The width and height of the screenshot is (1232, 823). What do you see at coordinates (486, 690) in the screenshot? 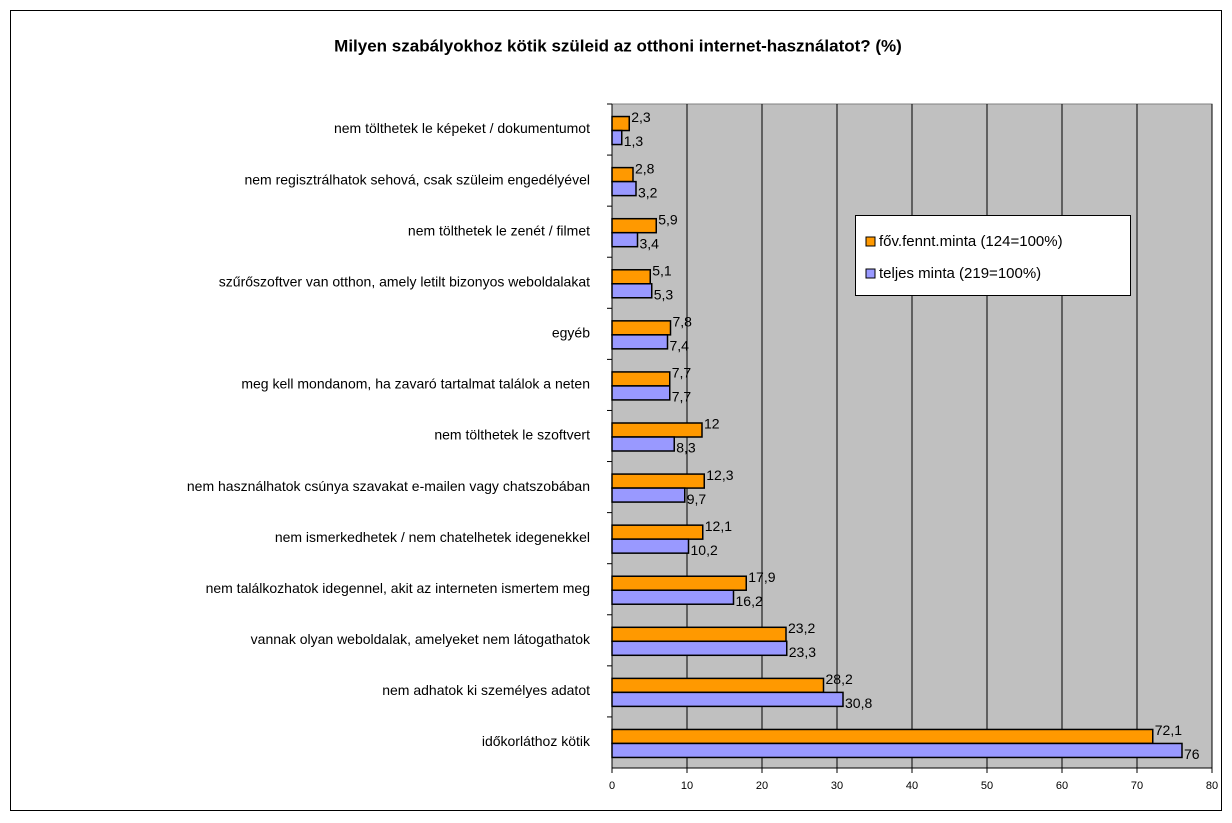
I see `y-tick-label: nem adhatok ki személyes adatot` at bounding box center [486, 690].